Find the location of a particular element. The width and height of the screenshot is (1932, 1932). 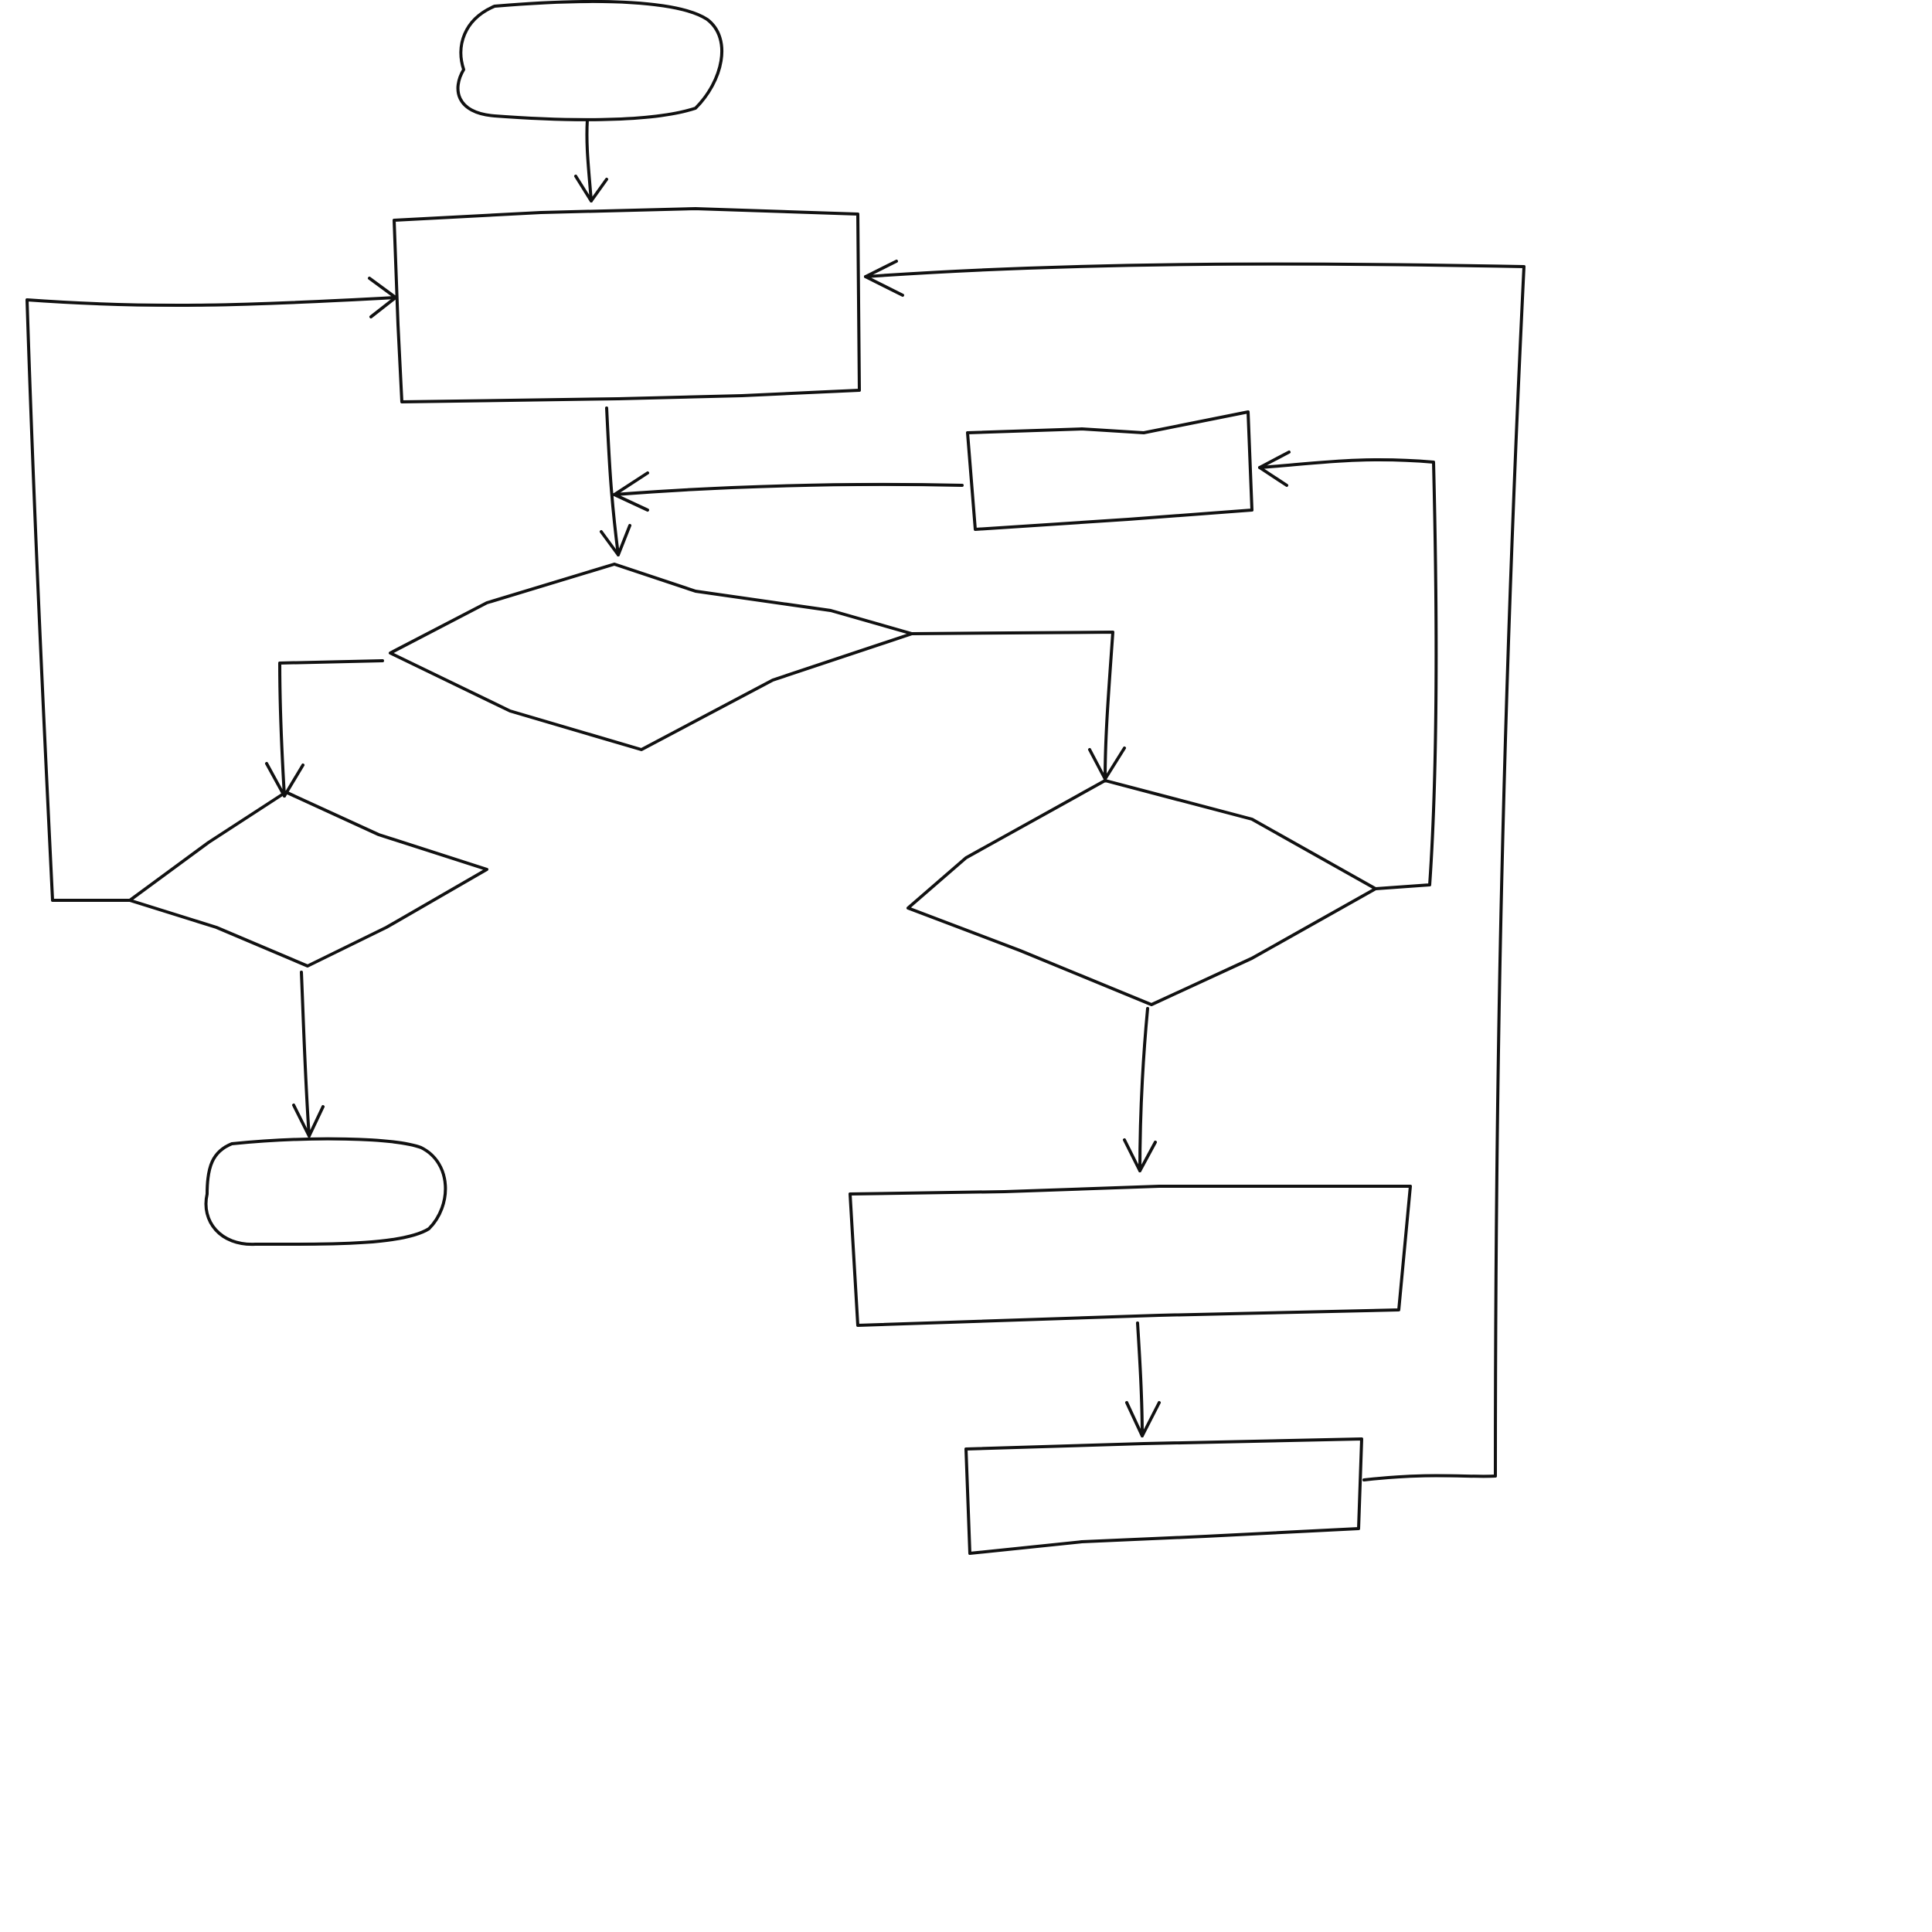

process-bottom-rectangle is located at coordinates (1163, 1496).